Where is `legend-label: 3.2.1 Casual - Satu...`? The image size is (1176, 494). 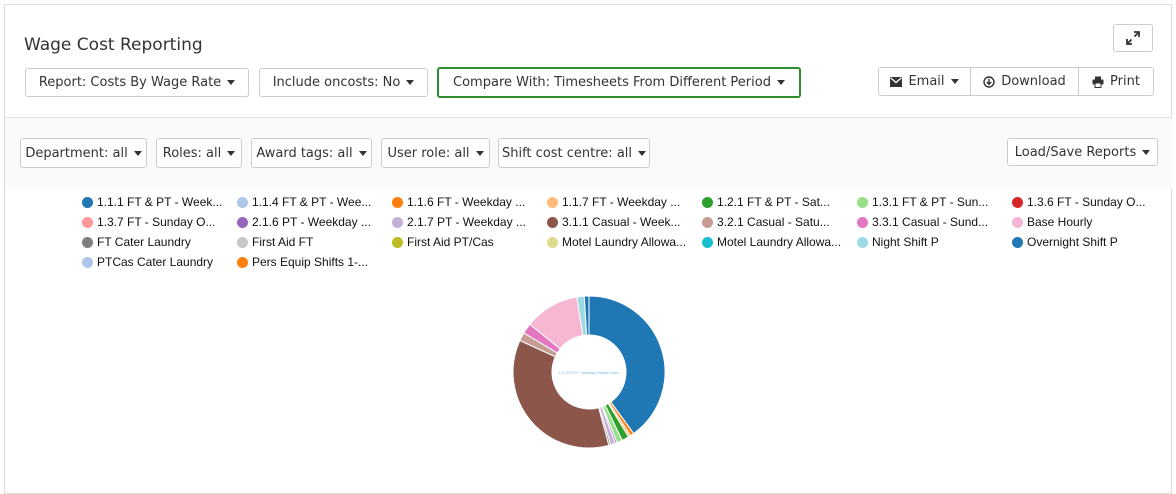 legend-label: 3.2.1 Casual - Satu... is located at coordinates (773, 222).